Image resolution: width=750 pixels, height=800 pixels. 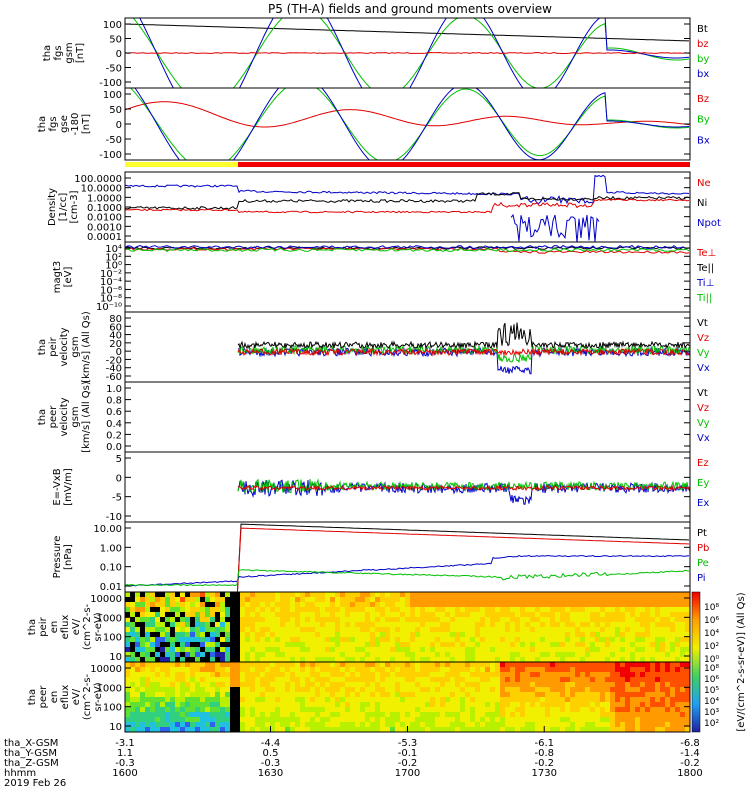 What do you see at coordinates (68, 277) in the screenshot?
I see `y-axis-label: [eV]` at bounding box center [68, 277].